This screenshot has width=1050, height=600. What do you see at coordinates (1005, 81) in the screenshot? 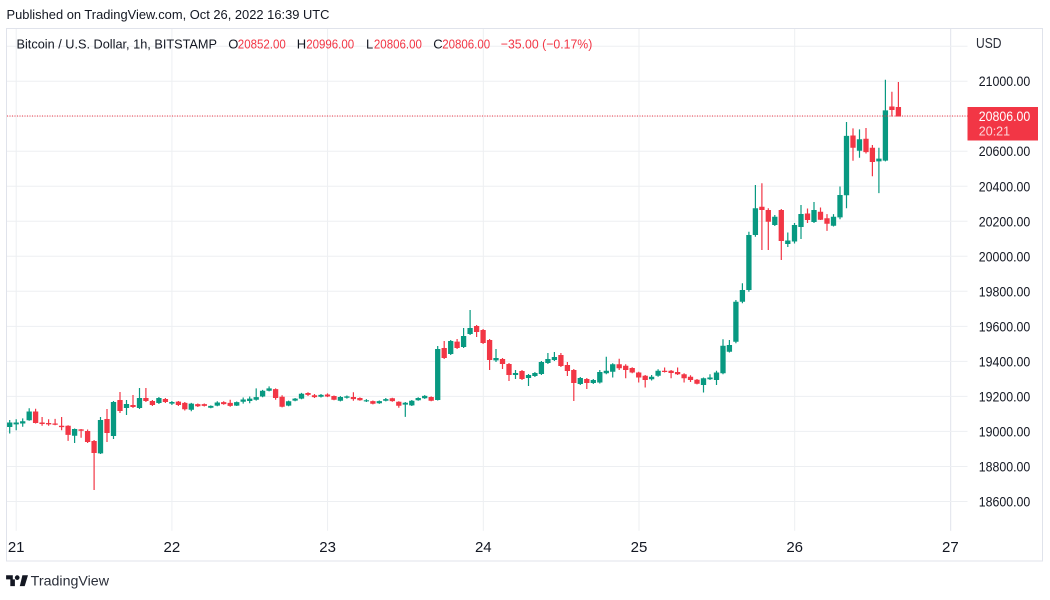
I see `svg-text: 21000.00` at bounding box center [1005, 81].